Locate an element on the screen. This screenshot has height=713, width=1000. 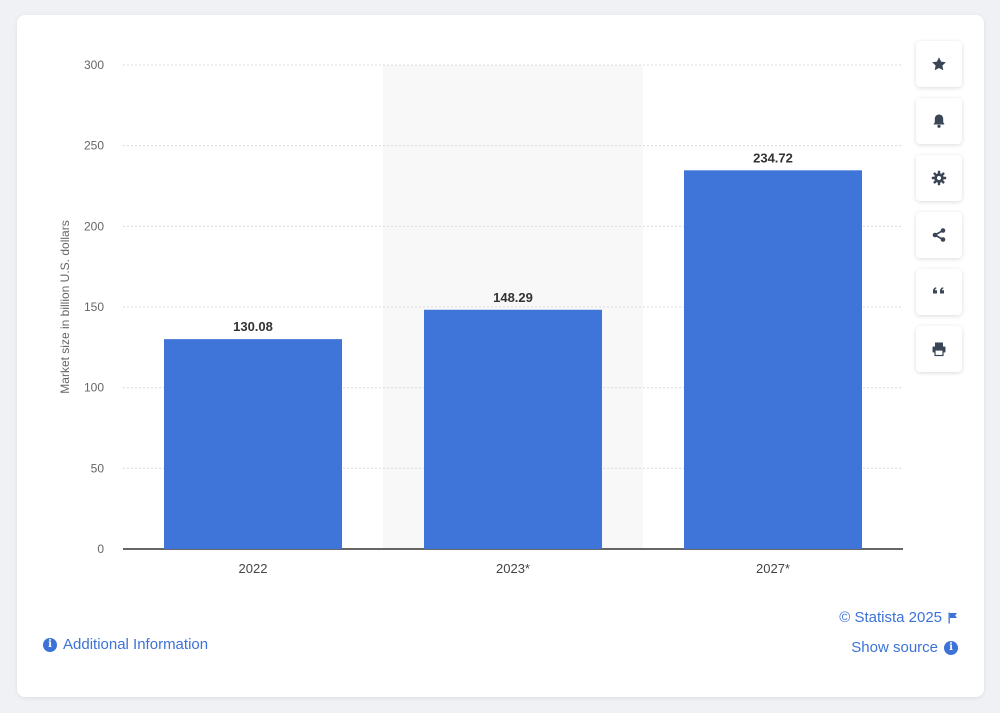
cite-button is located at coordinates (939, 292).